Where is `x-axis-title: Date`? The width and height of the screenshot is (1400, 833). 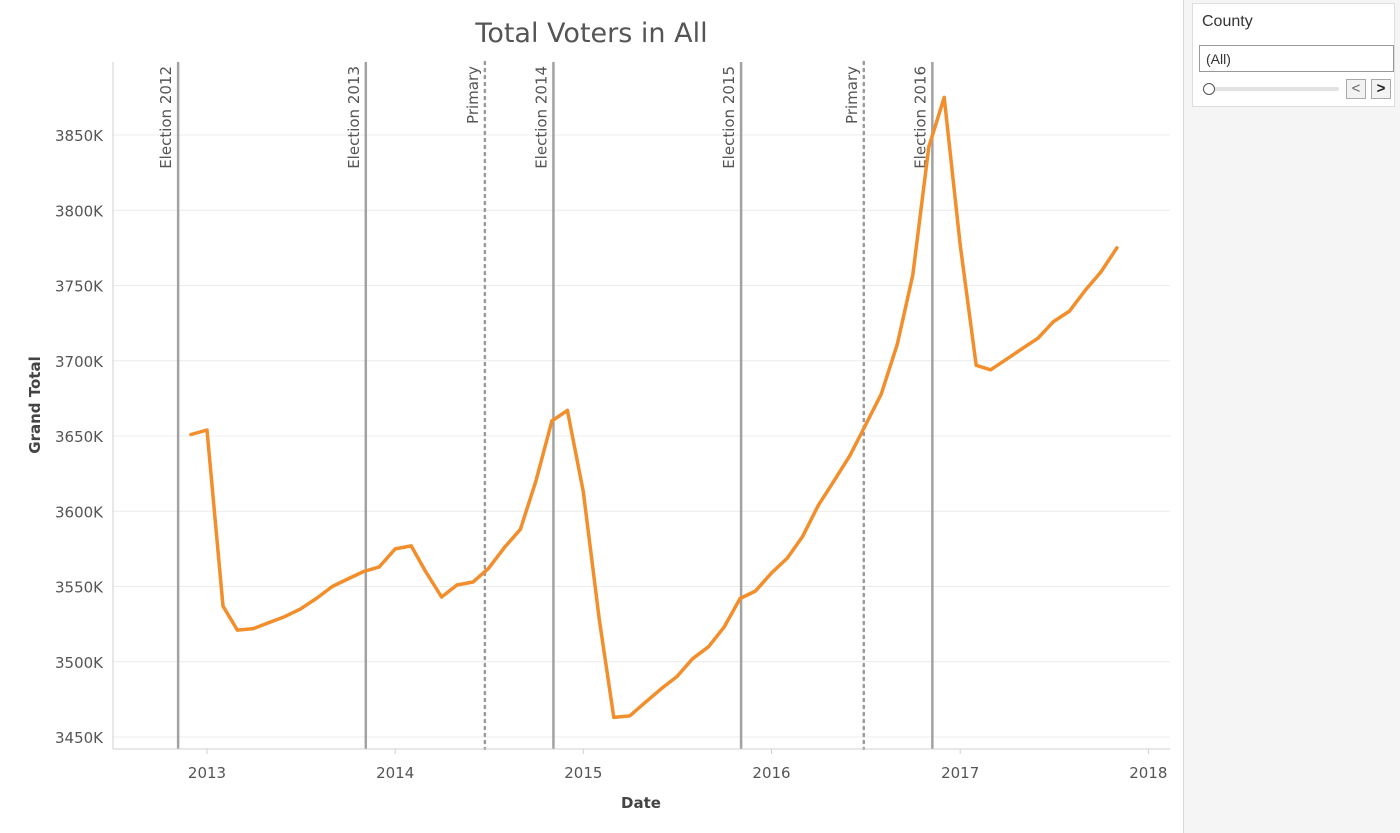
x-axis-title: Date is located at coordinates (641, 803).